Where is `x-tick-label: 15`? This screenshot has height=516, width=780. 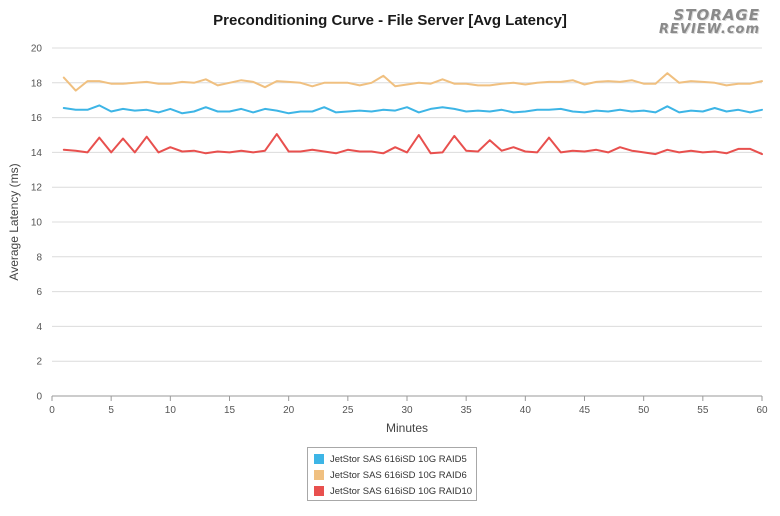
x-tick-label: 15 is located at coordinates (230, 410).